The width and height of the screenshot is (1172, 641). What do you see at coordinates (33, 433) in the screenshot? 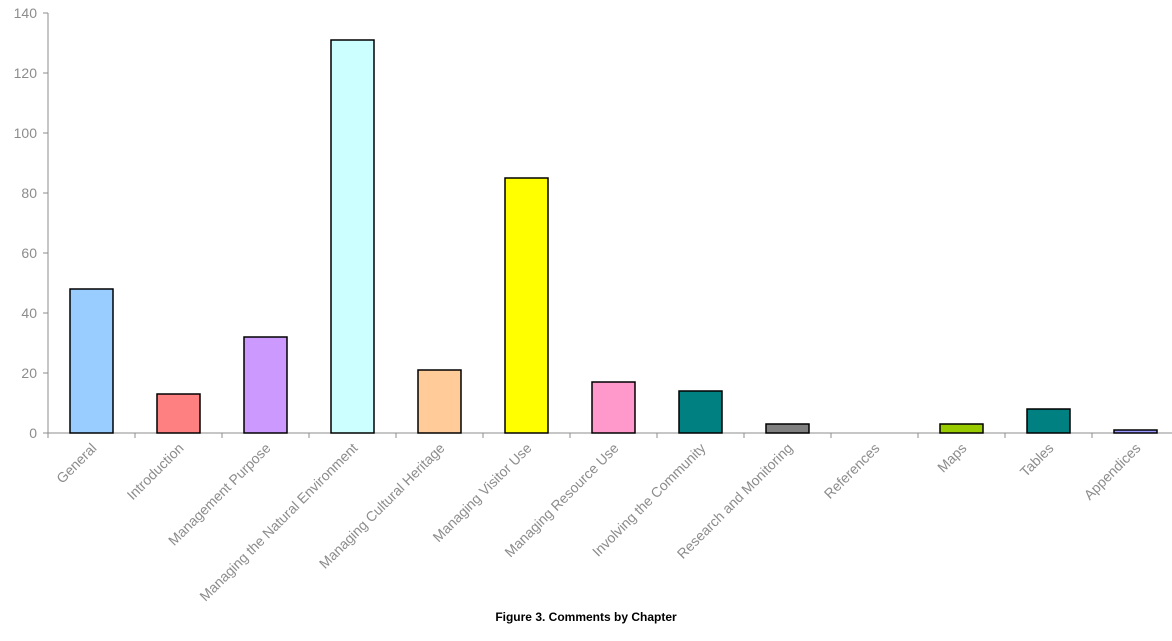
I see `y-tick-label: 0` at bounding box center [33, 433].